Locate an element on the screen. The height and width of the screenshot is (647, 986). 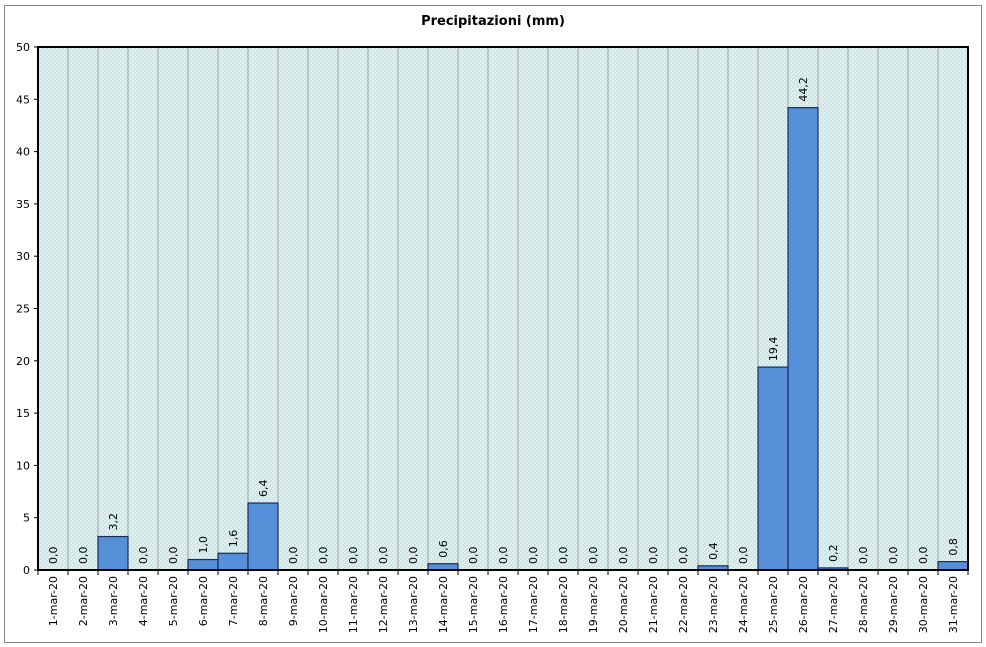
y-tick-label: 25 is located at coordinates (23, 309).